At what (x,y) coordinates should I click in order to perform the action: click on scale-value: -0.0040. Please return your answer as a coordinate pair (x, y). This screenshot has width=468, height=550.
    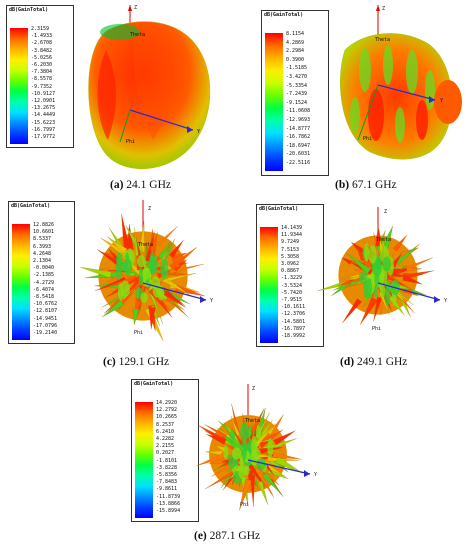
    Looking at the image, I should click on (44, 268).